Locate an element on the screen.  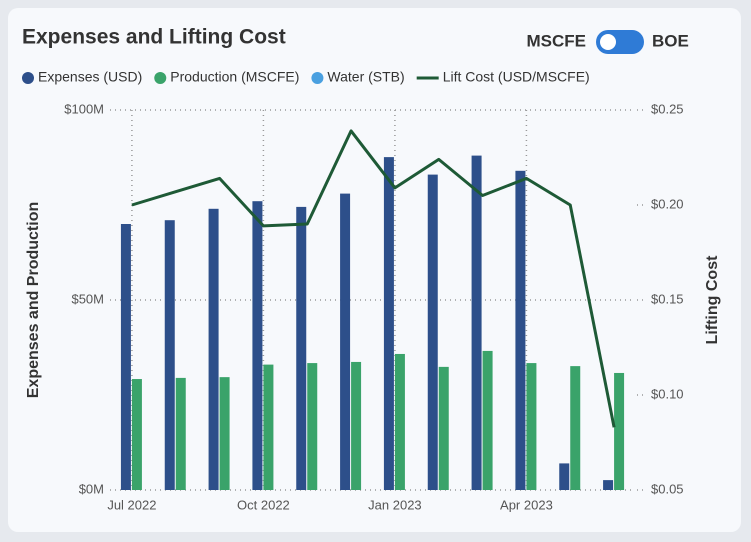
x-tick-label: Apr 2023 is located at coordinates (526, 504).